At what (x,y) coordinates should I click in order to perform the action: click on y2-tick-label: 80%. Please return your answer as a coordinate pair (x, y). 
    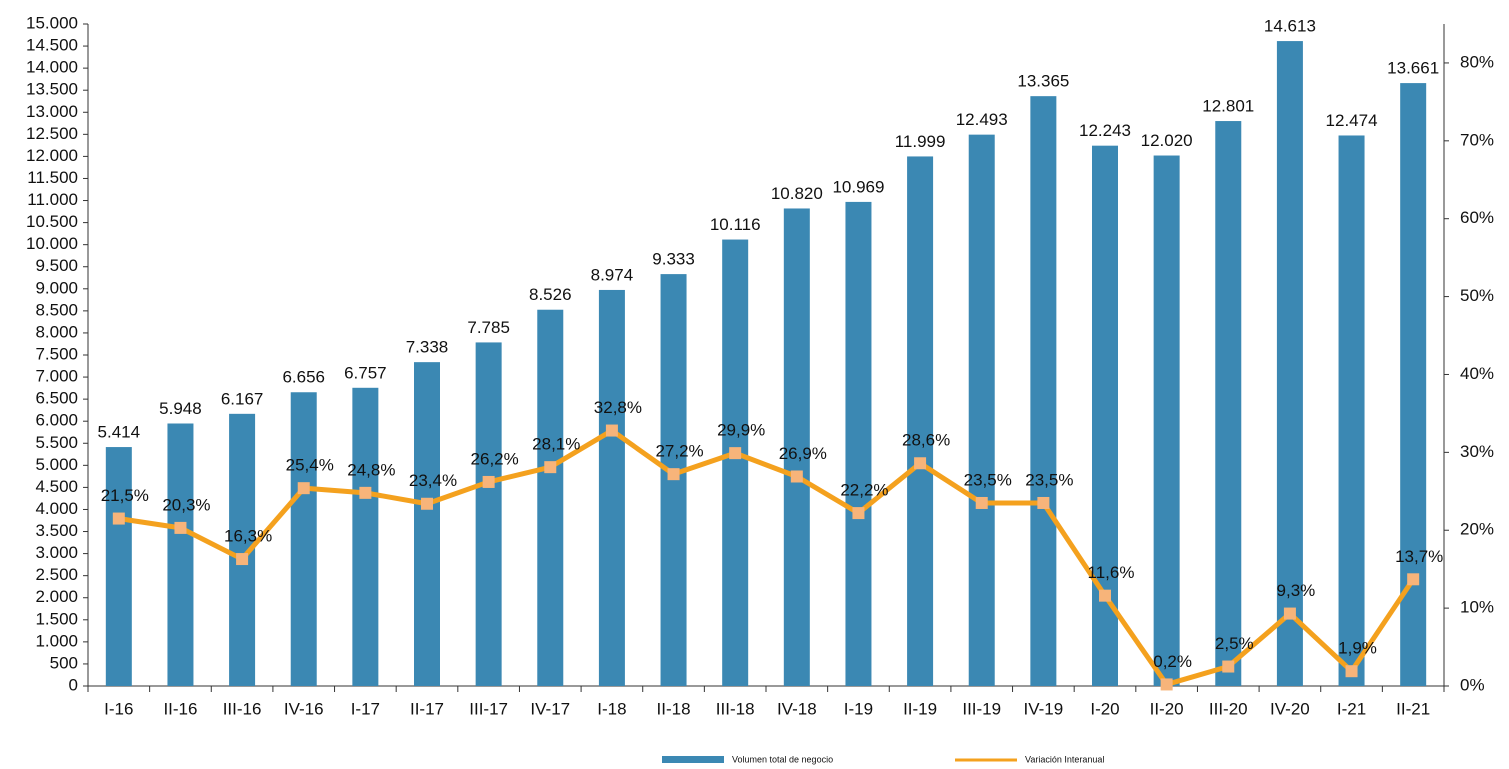
    Looking at the image, I should click on (1477, 61).